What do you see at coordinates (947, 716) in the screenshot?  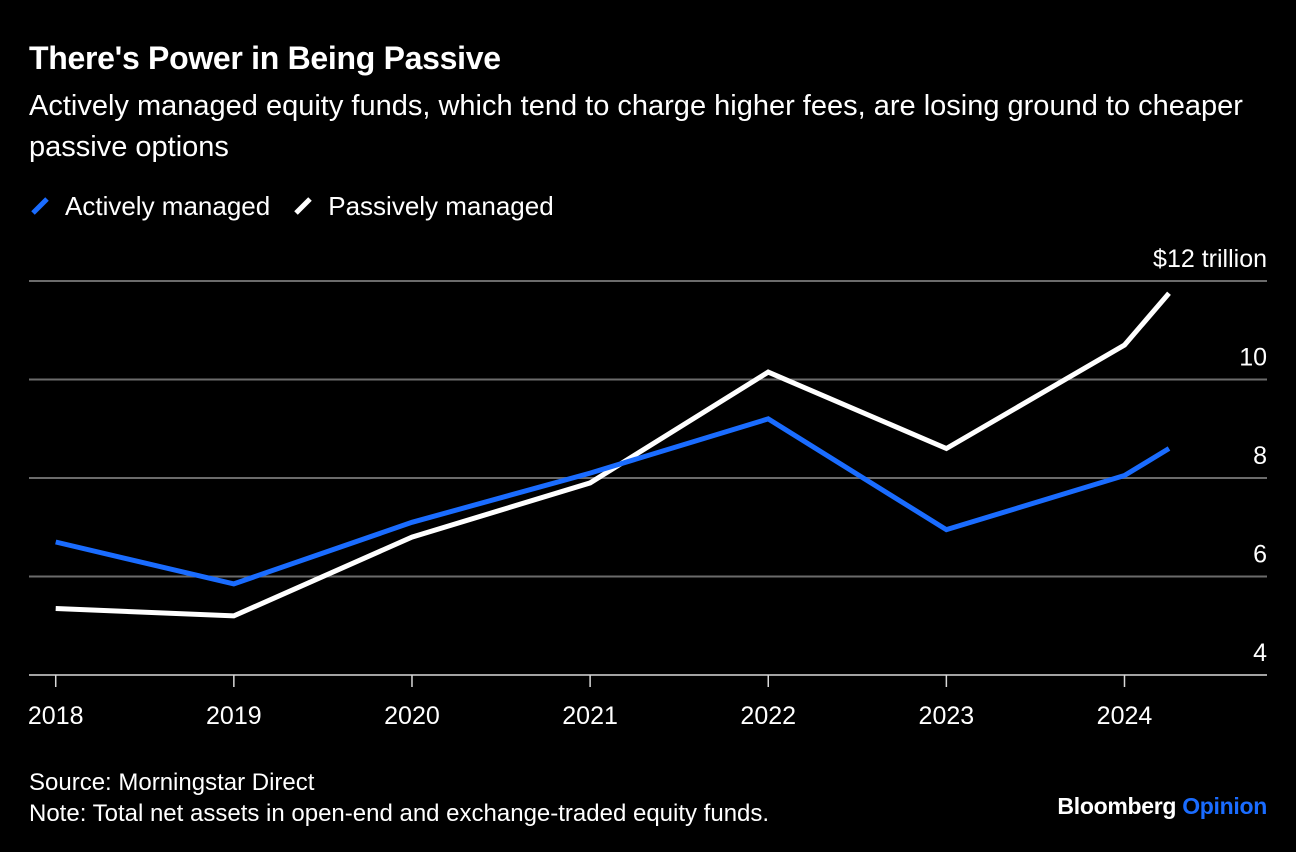 I see `x-tick-label-2023: 2023` at bounding box center [947, 716].